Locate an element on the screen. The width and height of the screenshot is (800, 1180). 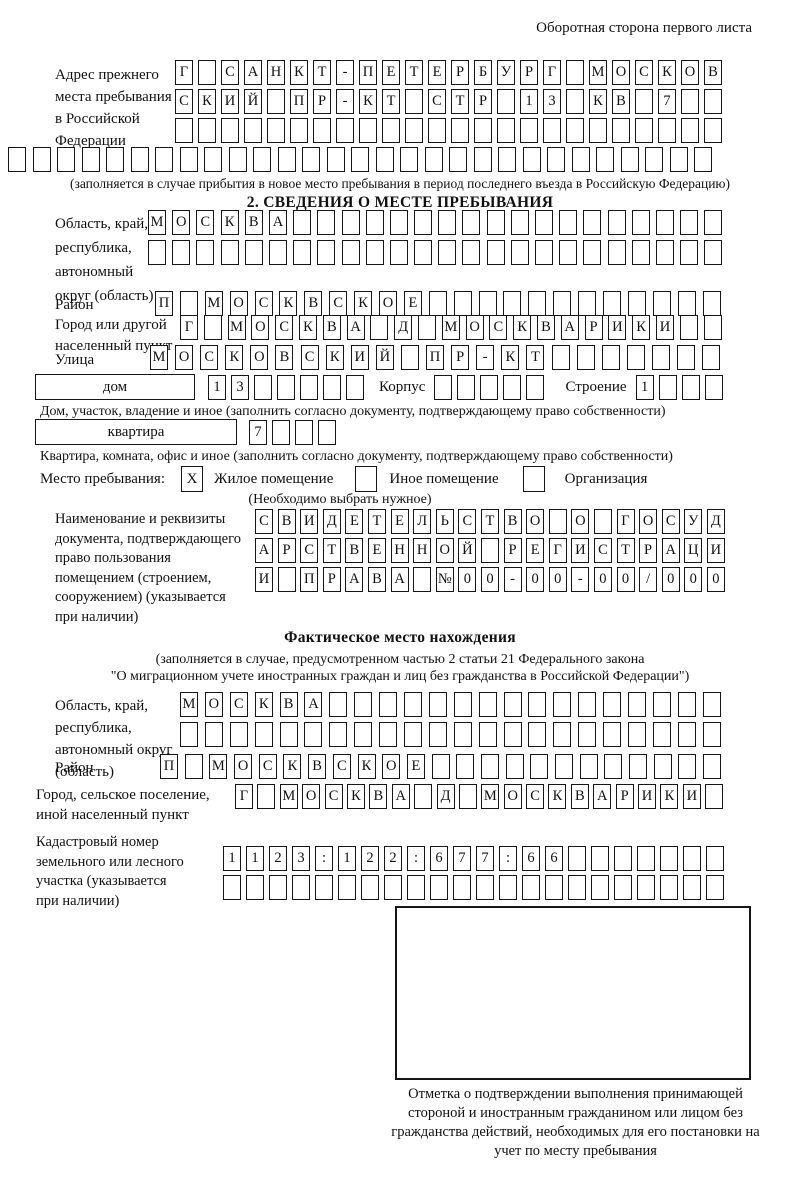
char-box: У is located at coordinates (506, 72).